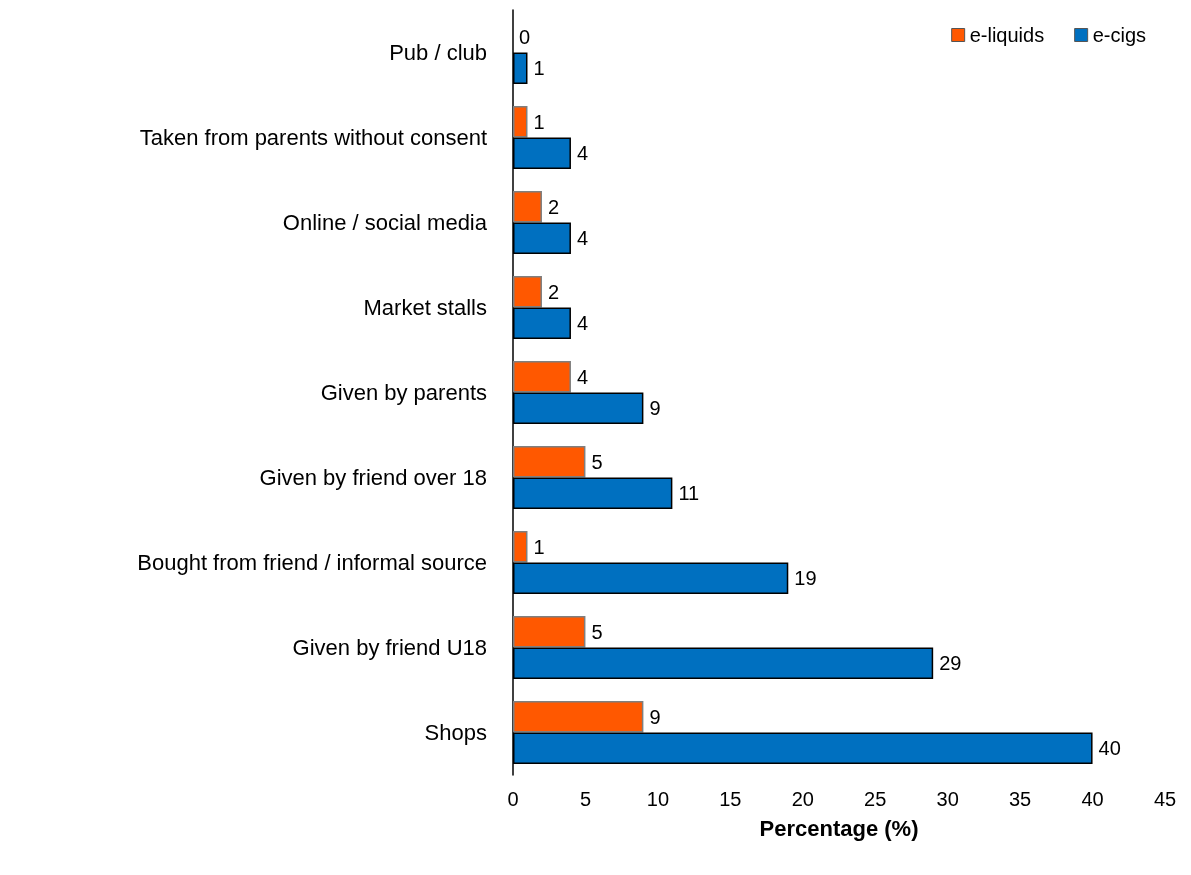 The width and height of the screenshot is (1191, 875). What do you see at coordinates (1092, 799) in the screenshot?
I see `x-tick-label: 40` at bounding box center [1092, 799].